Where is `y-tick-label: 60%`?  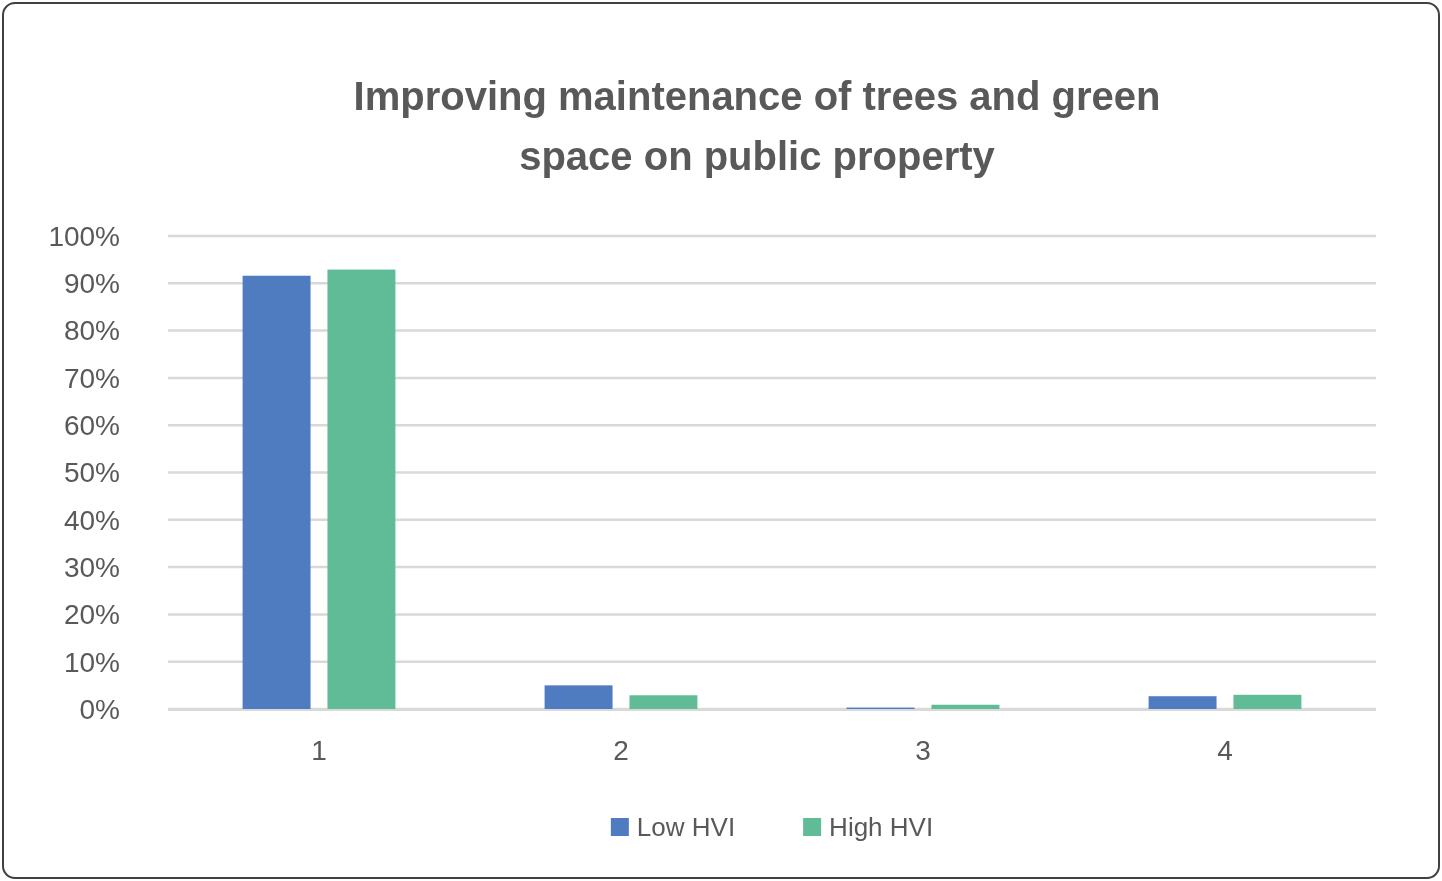 y-tick-label: 60% is located at coordinates (91, 425).